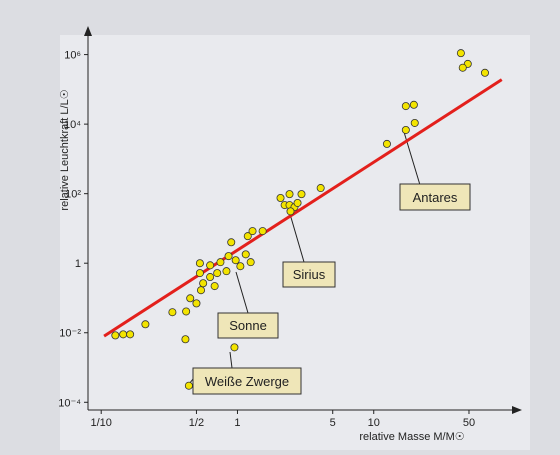 This screenshot has width=560, height=455. What do you see at coordinates (411, 437) in the screenshot?
I see `x-axis-label: relative Masse M/M☉` at bounding box center [411, 437].